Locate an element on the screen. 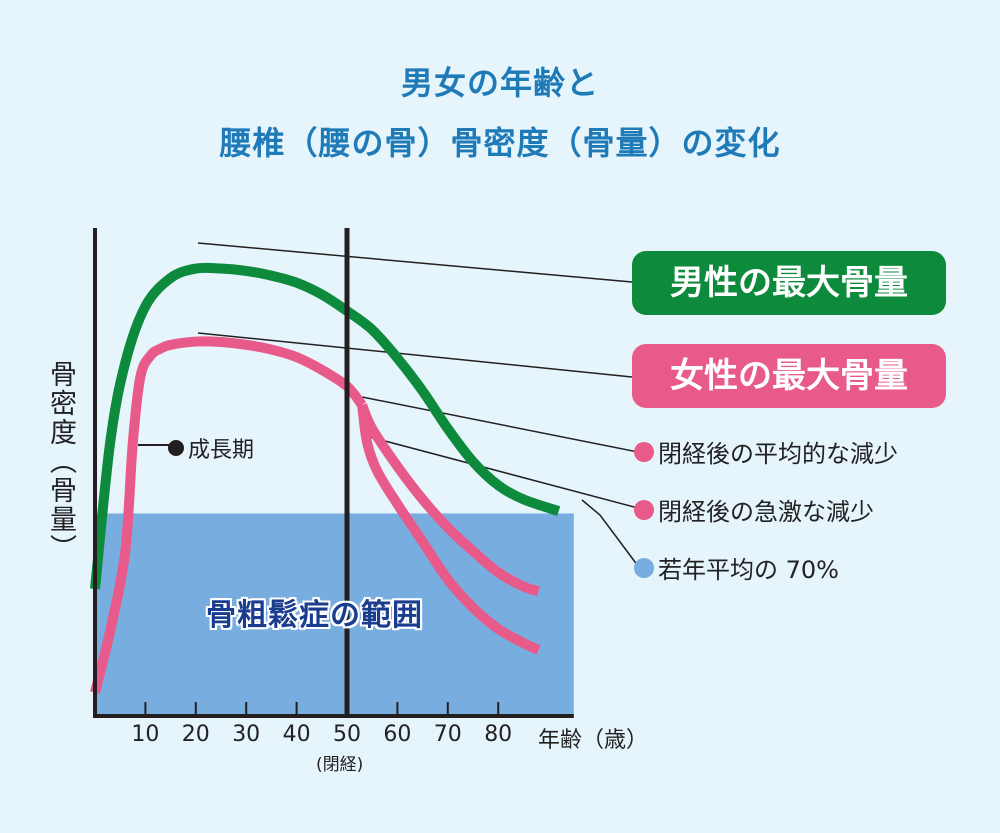 This screenshot has height=833, width=1000. legend-avg-decline-dot is located at coordinates (644, 451).